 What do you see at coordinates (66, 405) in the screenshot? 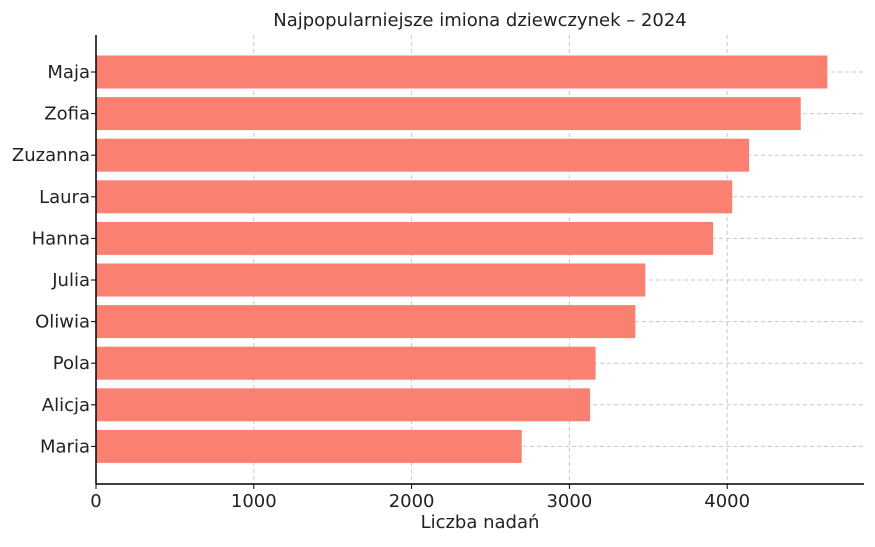
I see `y-tick-label: Alicja` at bounding box center [66, 405].